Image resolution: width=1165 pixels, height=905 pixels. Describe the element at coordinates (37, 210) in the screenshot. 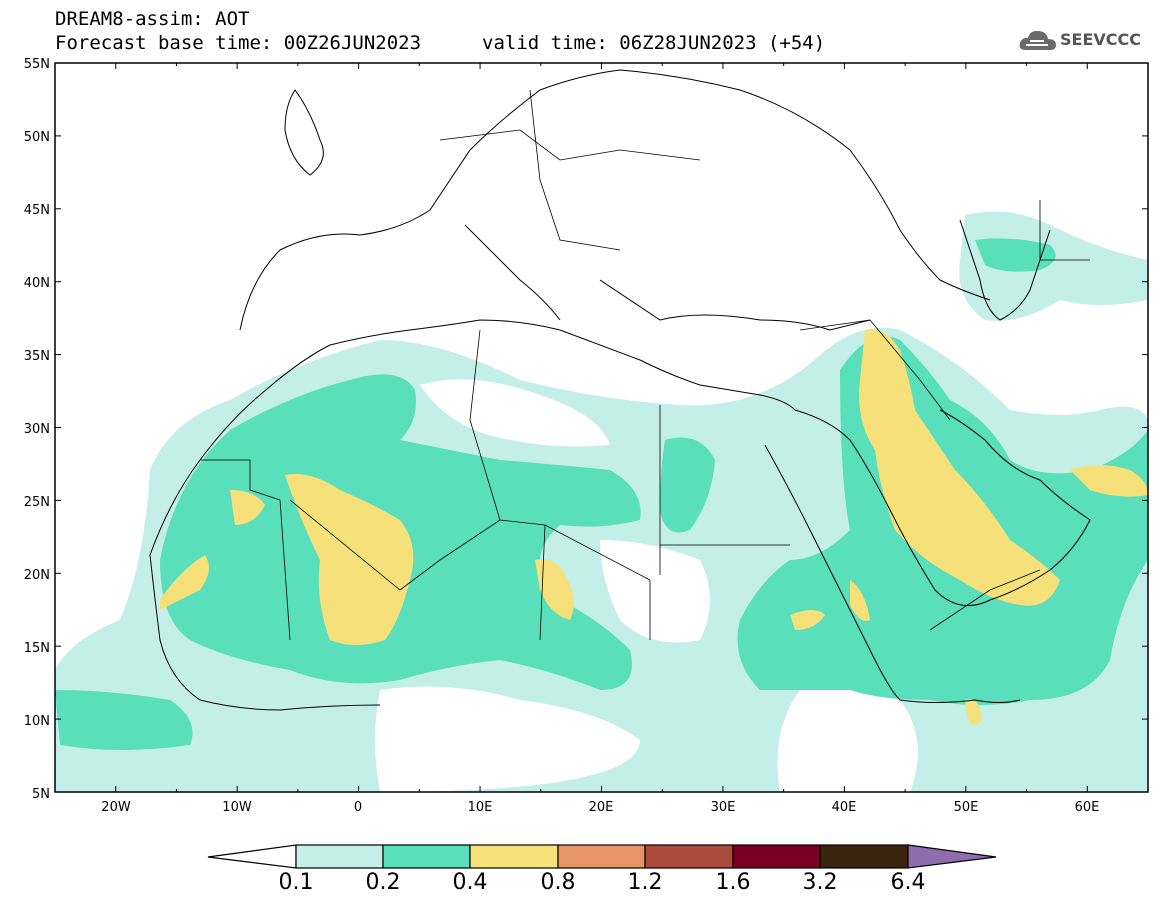

I see `lat-label: 45N` at that location.